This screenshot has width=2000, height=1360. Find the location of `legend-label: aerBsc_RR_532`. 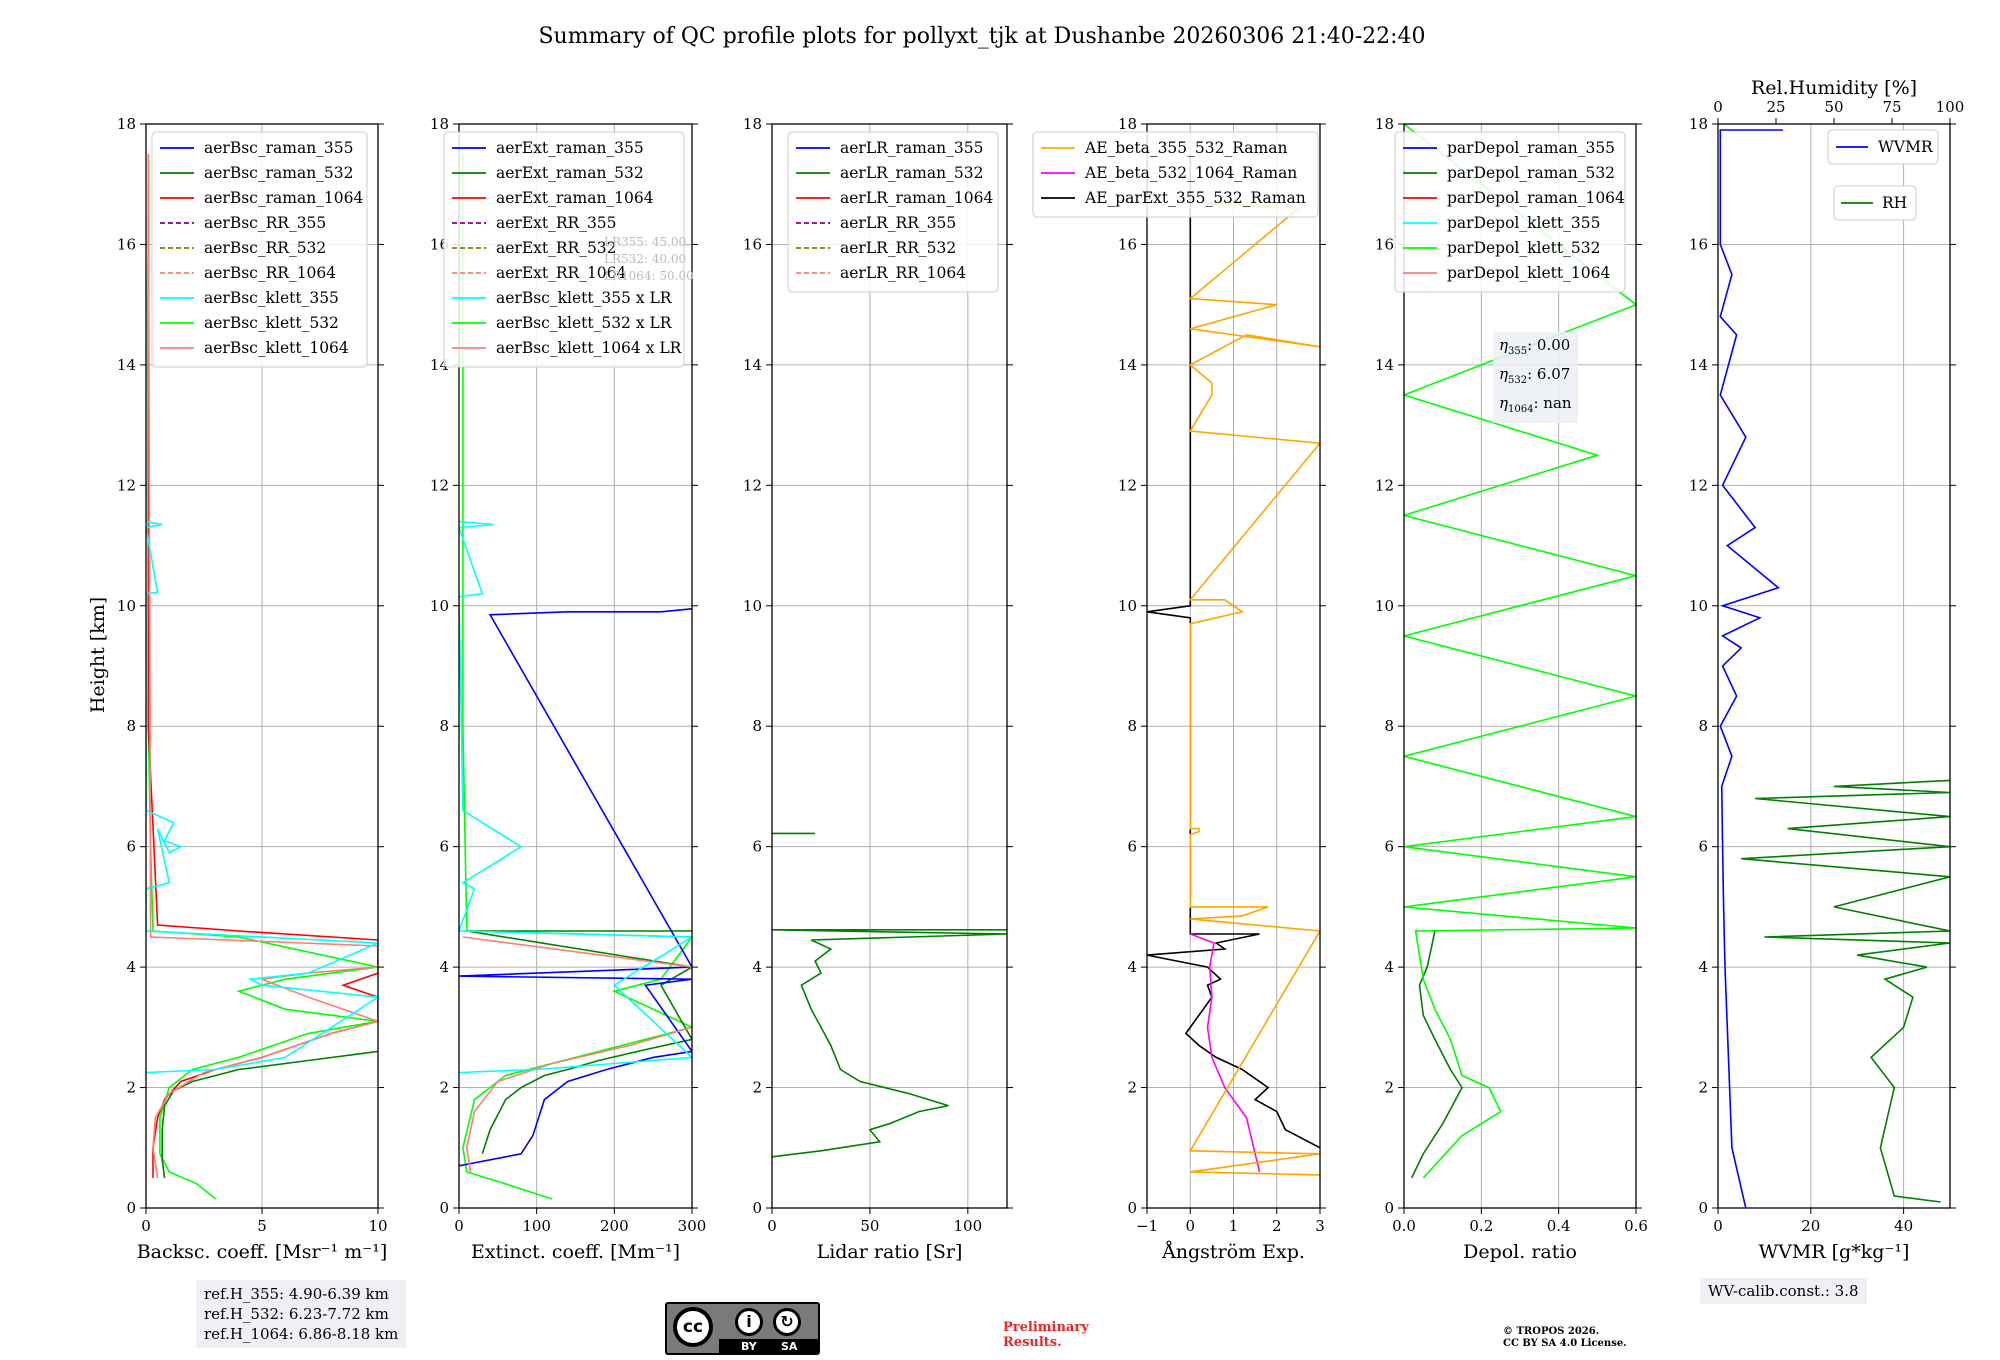

legend-label: aerBsc_RR_532 is located at coordinates (265, 248).